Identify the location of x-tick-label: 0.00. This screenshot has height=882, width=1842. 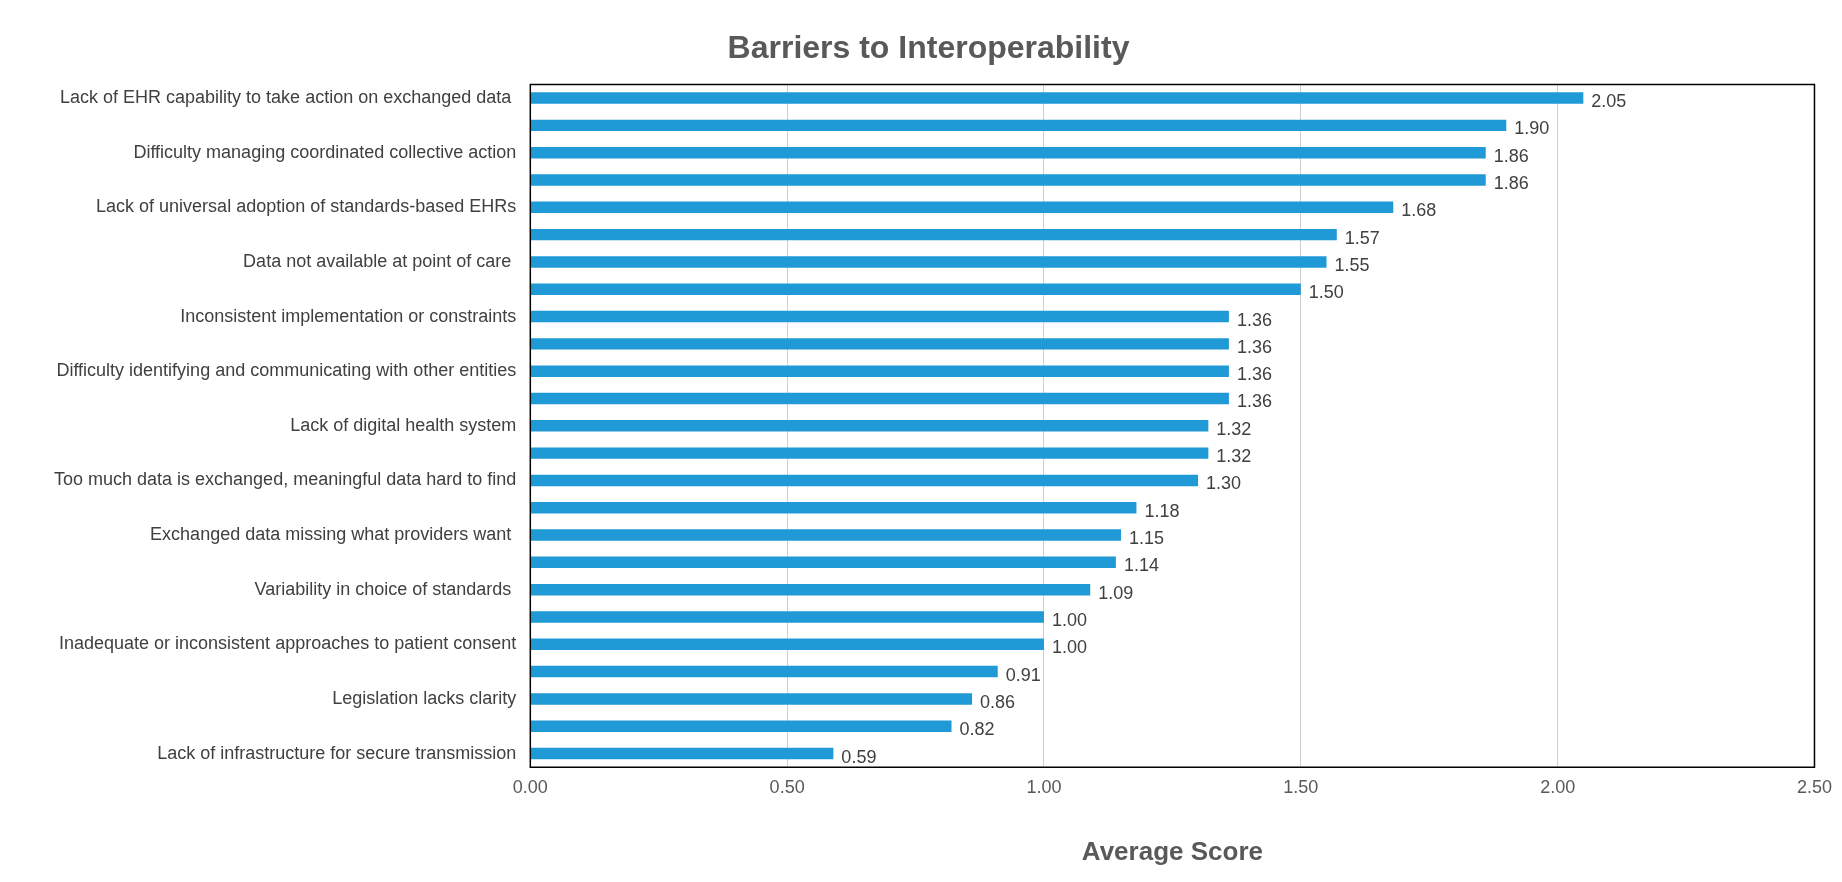
(530, 786).